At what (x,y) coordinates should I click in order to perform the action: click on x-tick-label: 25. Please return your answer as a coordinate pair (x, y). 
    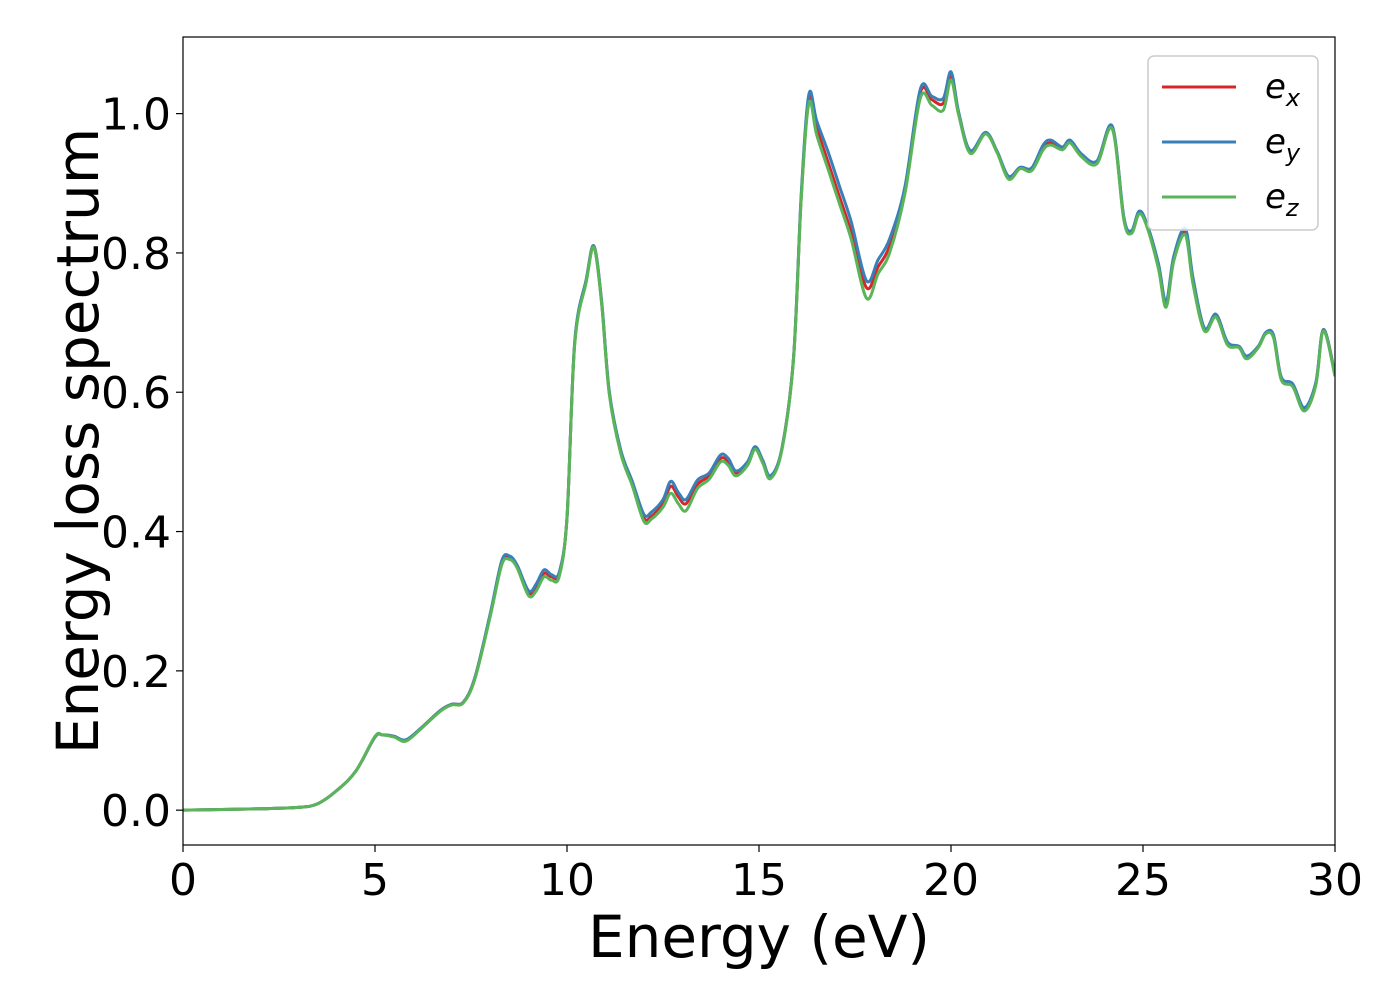
    Looking at the image, I should click on (1143, 880).